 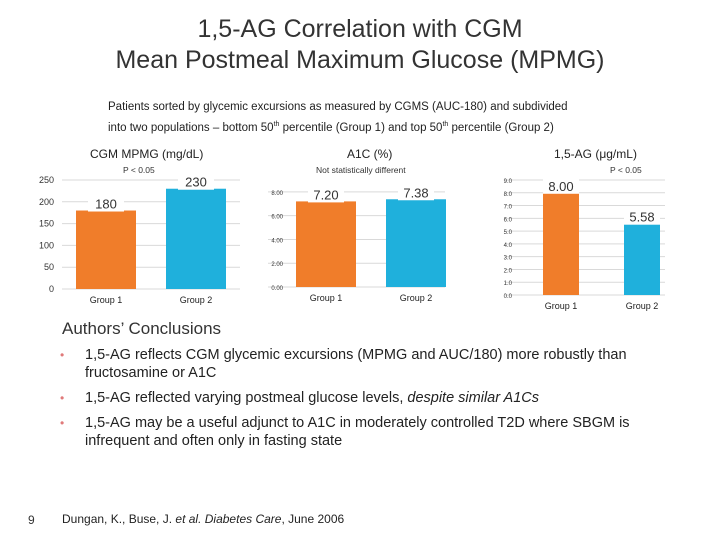 What do you see at coordinates (508, 182) in the screenshot?
I see `y-tick-label: 9.0` at bounding box center [508, 182].